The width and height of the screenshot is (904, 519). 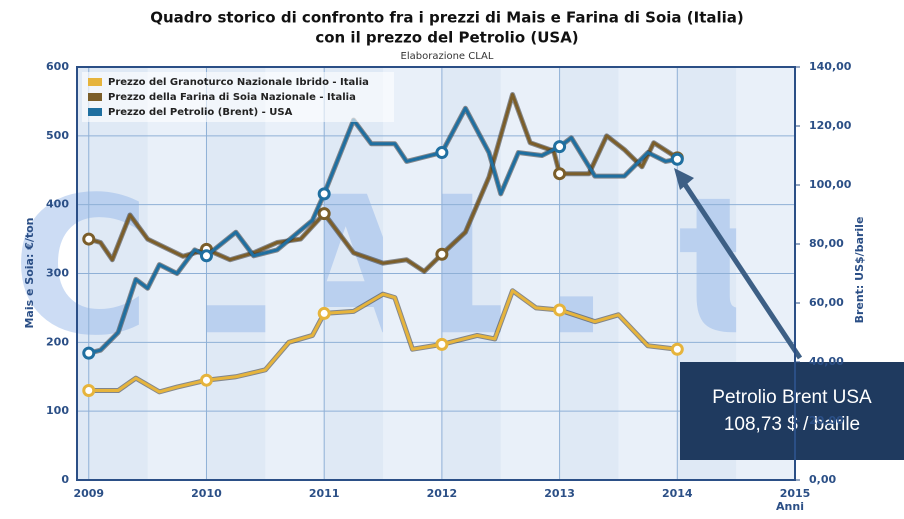 I want to click on y-tick-label: 200, so click(x=57, y=341).